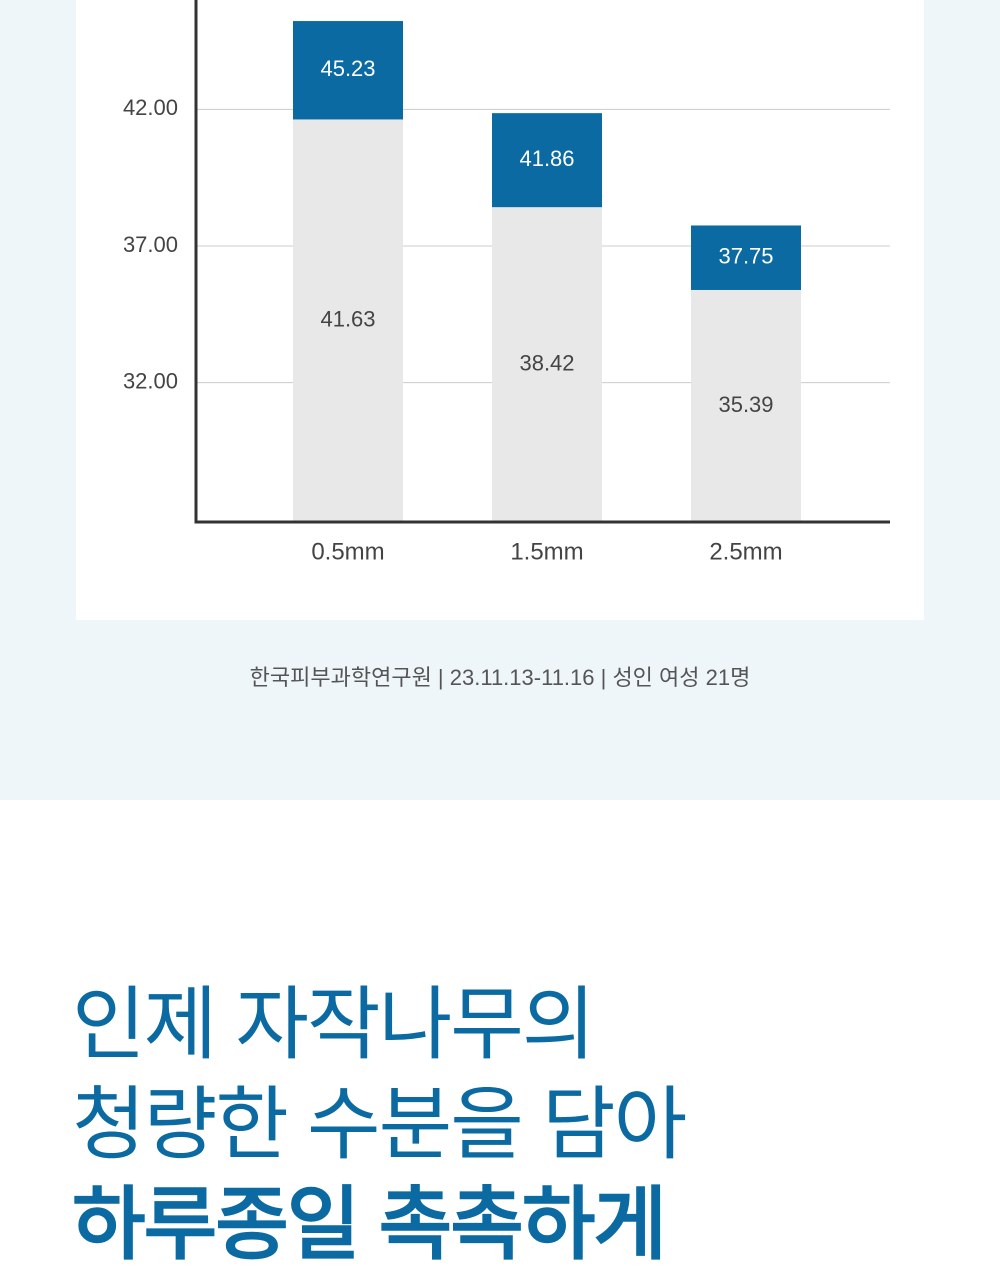 The image size is (1000, 1280). I want to click on y-tick-label: 32.00, so click(150, 380).